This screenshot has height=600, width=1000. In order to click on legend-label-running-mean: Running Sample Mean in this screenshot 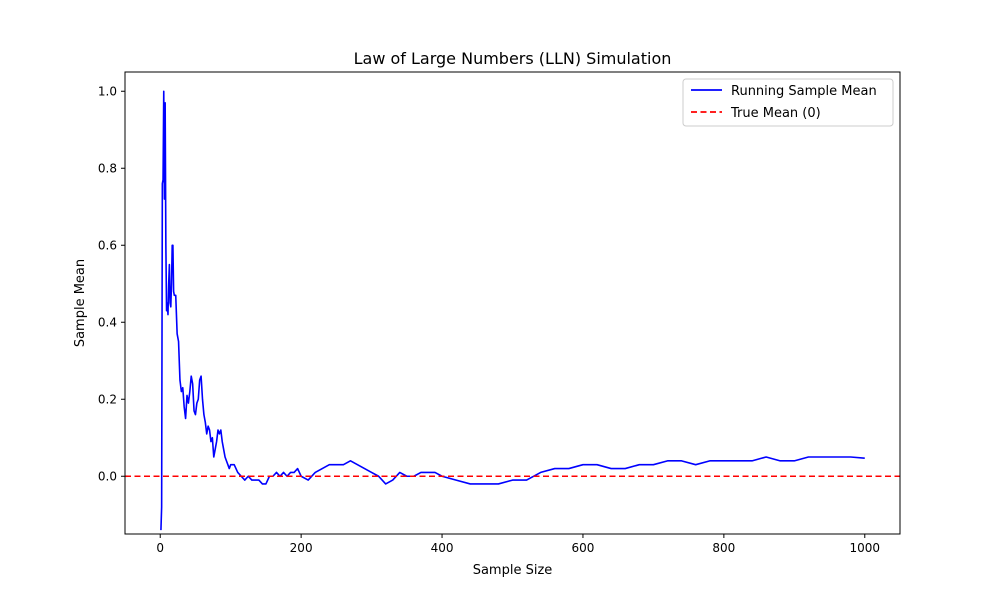, I will do `click(804, 91)`.